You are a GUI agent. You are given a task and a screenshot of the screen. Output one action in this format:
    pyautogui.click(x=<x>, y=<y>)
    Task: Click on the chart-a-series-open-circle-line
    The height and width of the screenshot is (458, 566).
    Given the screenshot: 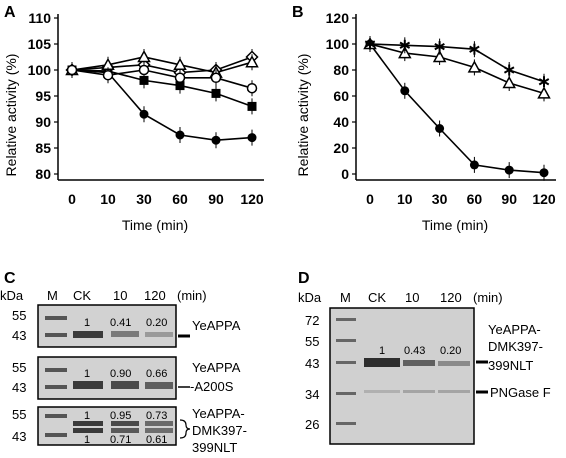 What is the action you would take?
    pyautogui.click(x=162, y=79)
    